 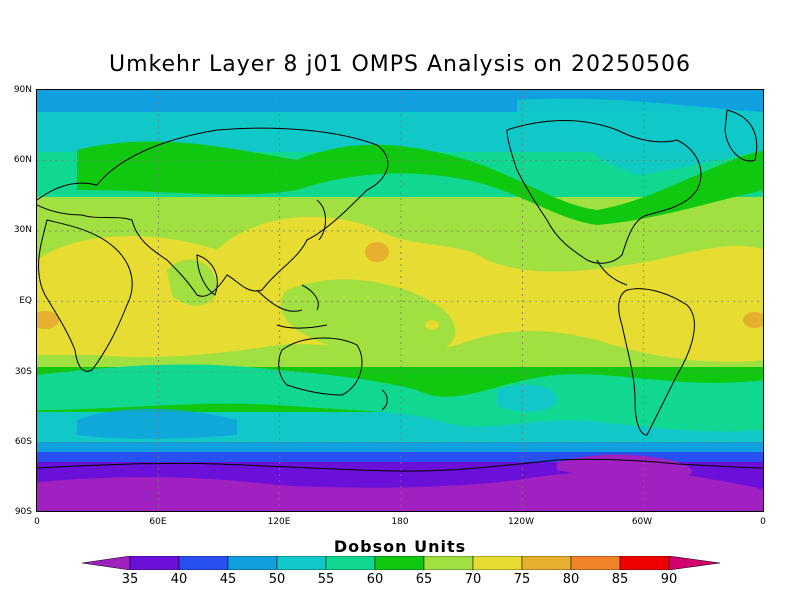 What do you see at coordinates (521, 522) in the screenshot?
I see `lon-label-120w: 120W` at bounding box center [521, 522].